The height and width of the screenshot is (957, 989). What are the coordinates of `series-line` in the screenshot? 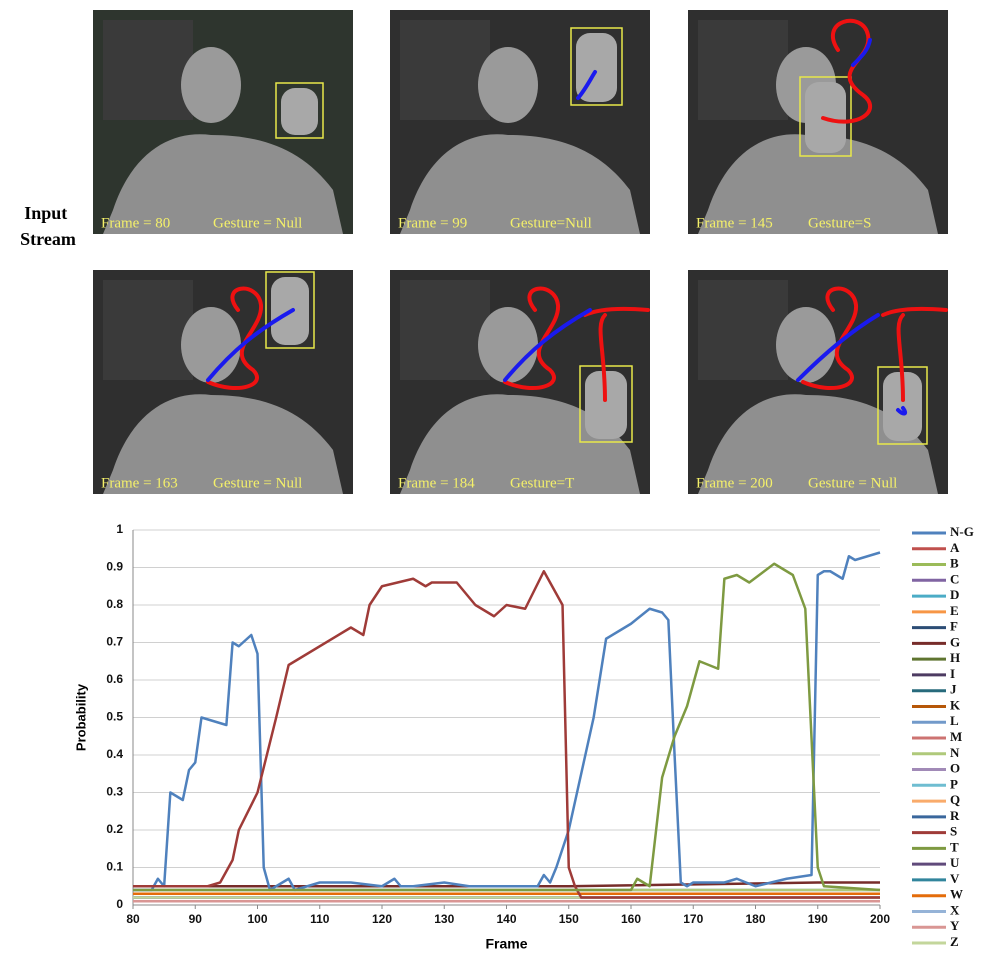 It's located at (506, 884).